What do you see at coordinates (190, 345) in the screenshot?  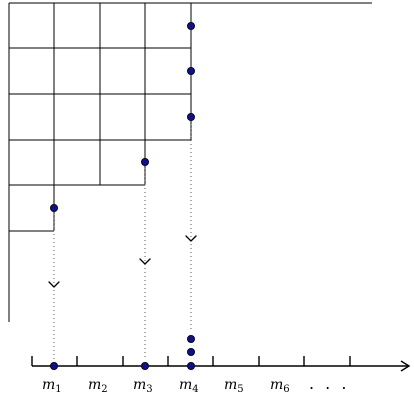 I see `stacked-dots` at bounding box center [190, 345].